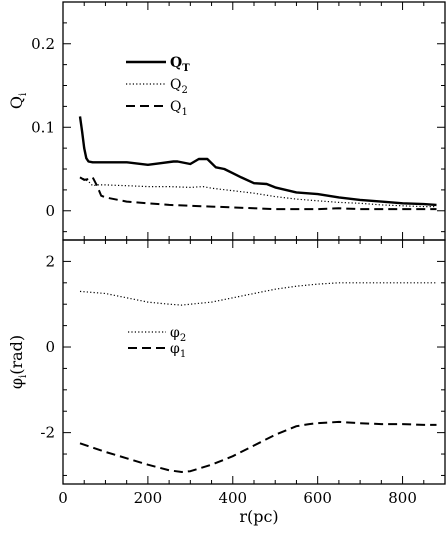  I want to click on x-axis-label: r(pc), so click(258, 516).